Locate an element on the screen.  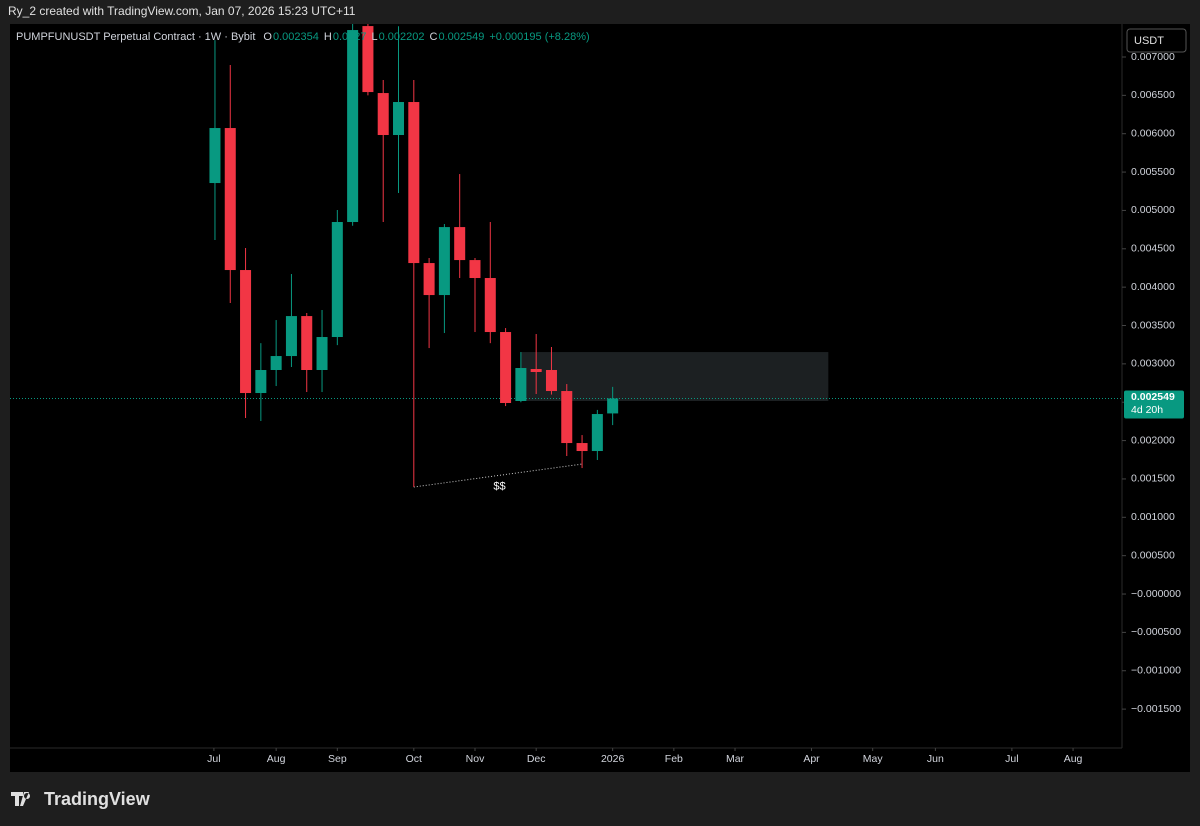
x-tick-label: Sep is located at coordinates (337, 759).